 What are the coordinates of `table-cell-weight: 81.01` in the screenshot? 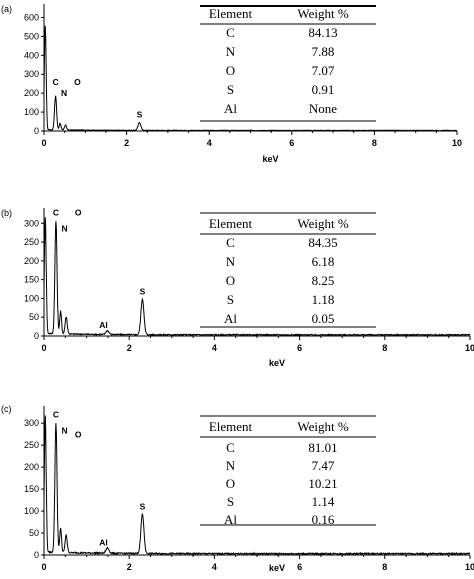 It's located at (322, 447).